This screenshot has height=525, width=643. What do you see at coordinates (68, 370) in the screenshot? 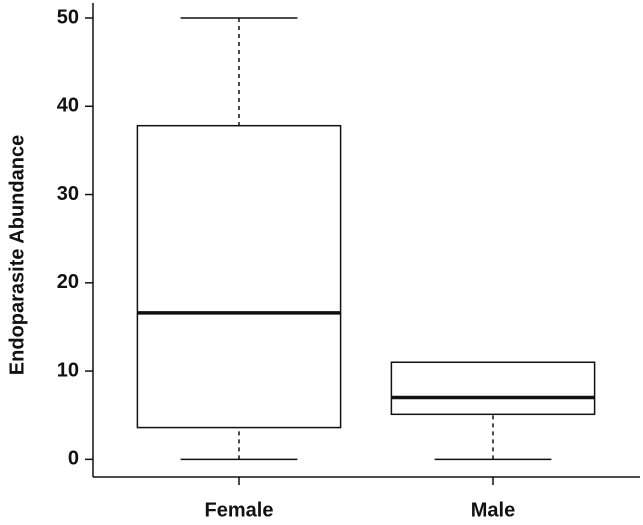
I see `y-tick-label: 10` at bounding box center [68, 370].